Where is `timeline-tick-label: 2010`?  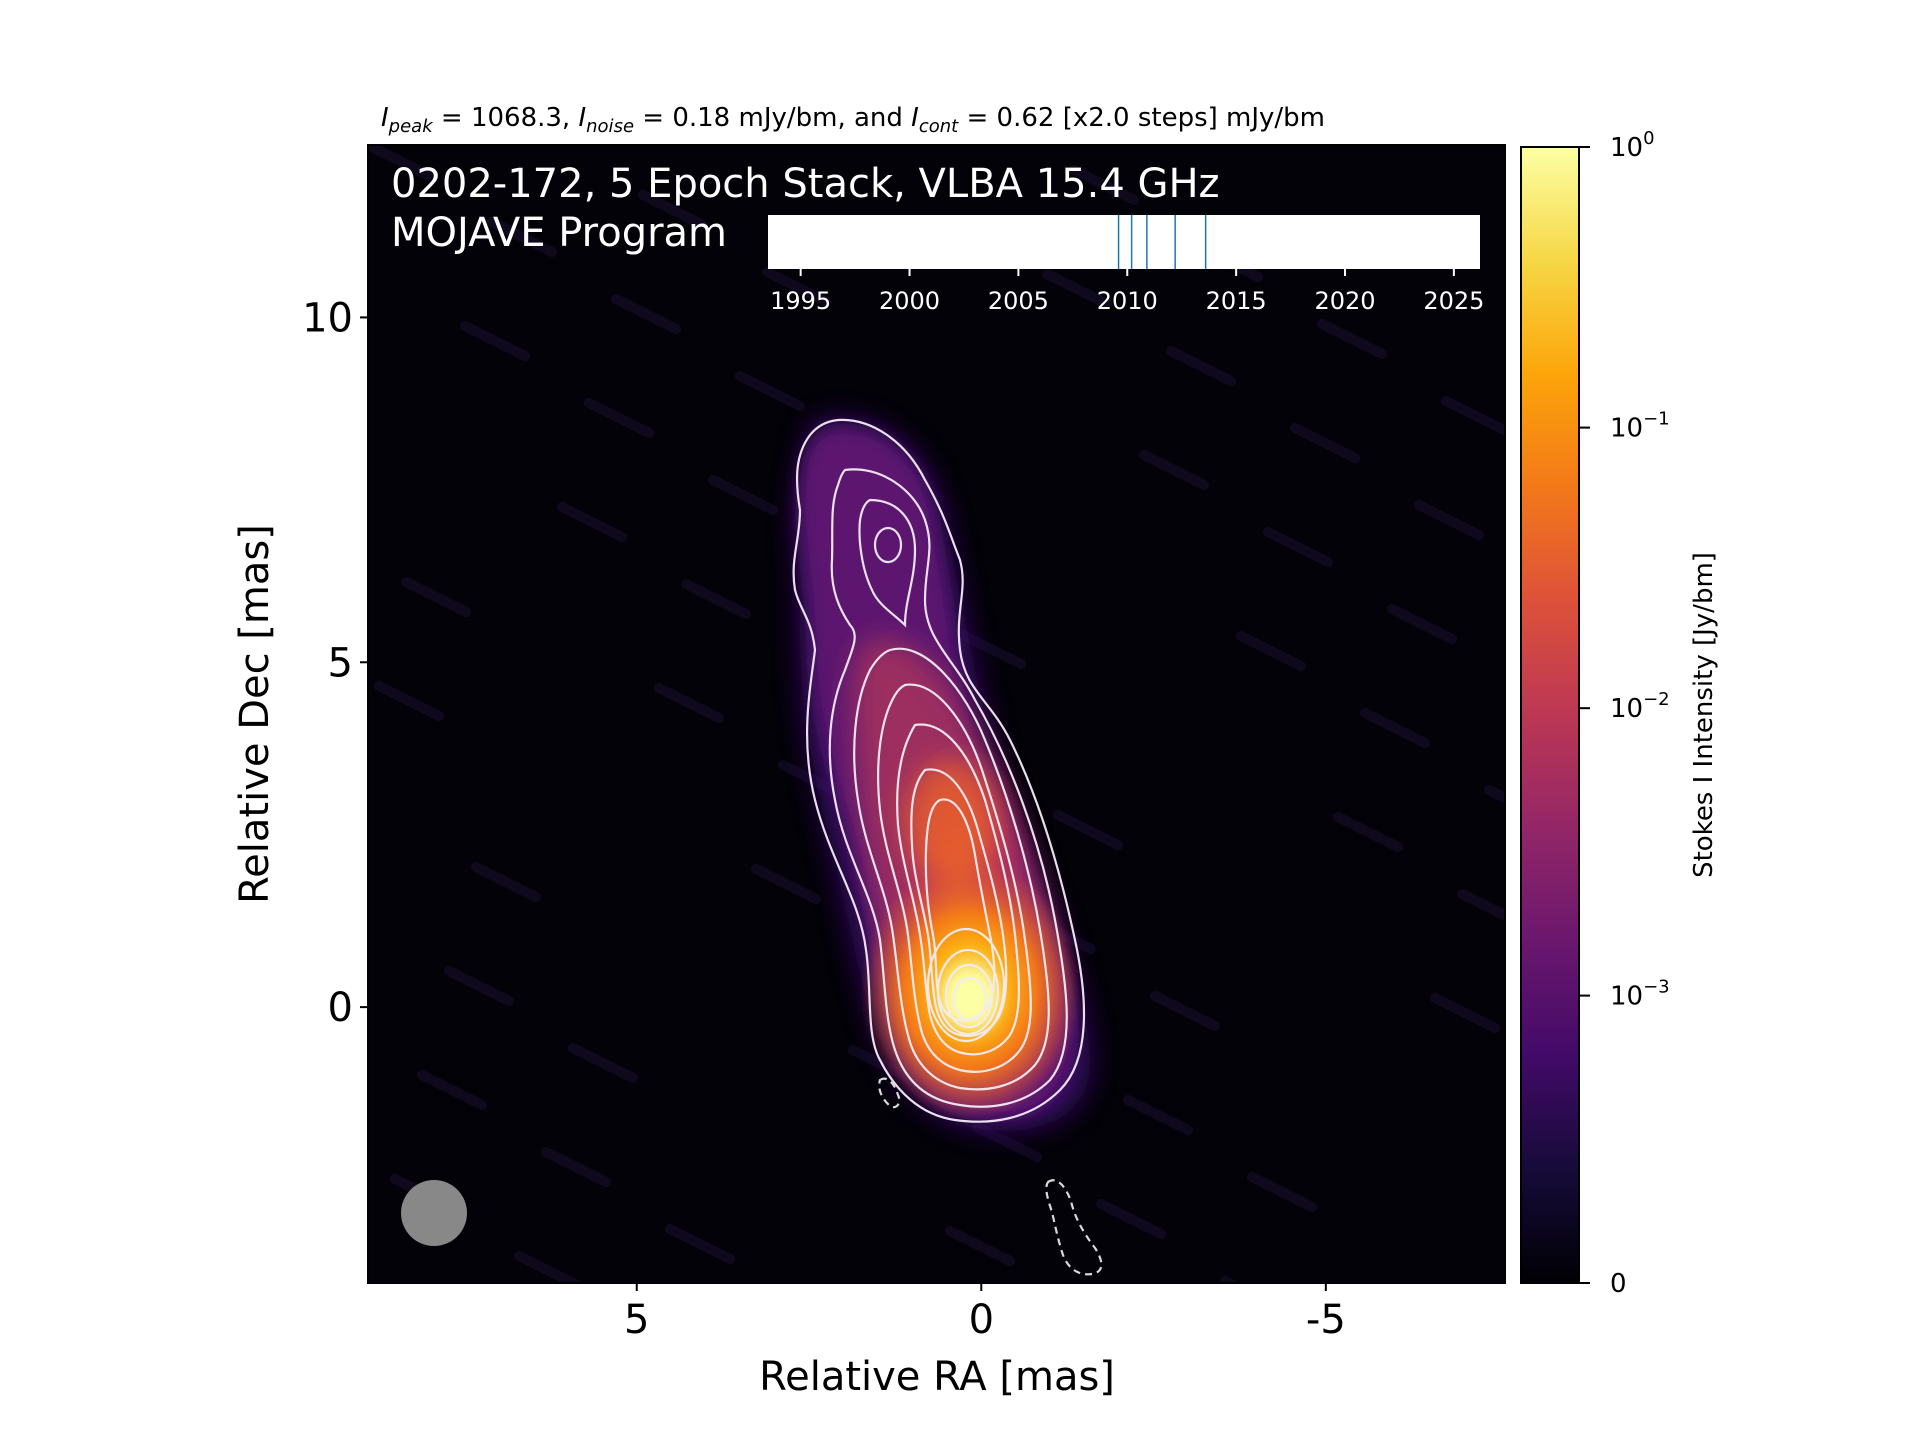
timeline-tick-label: 2010 is located at coordinates (1127, 301).